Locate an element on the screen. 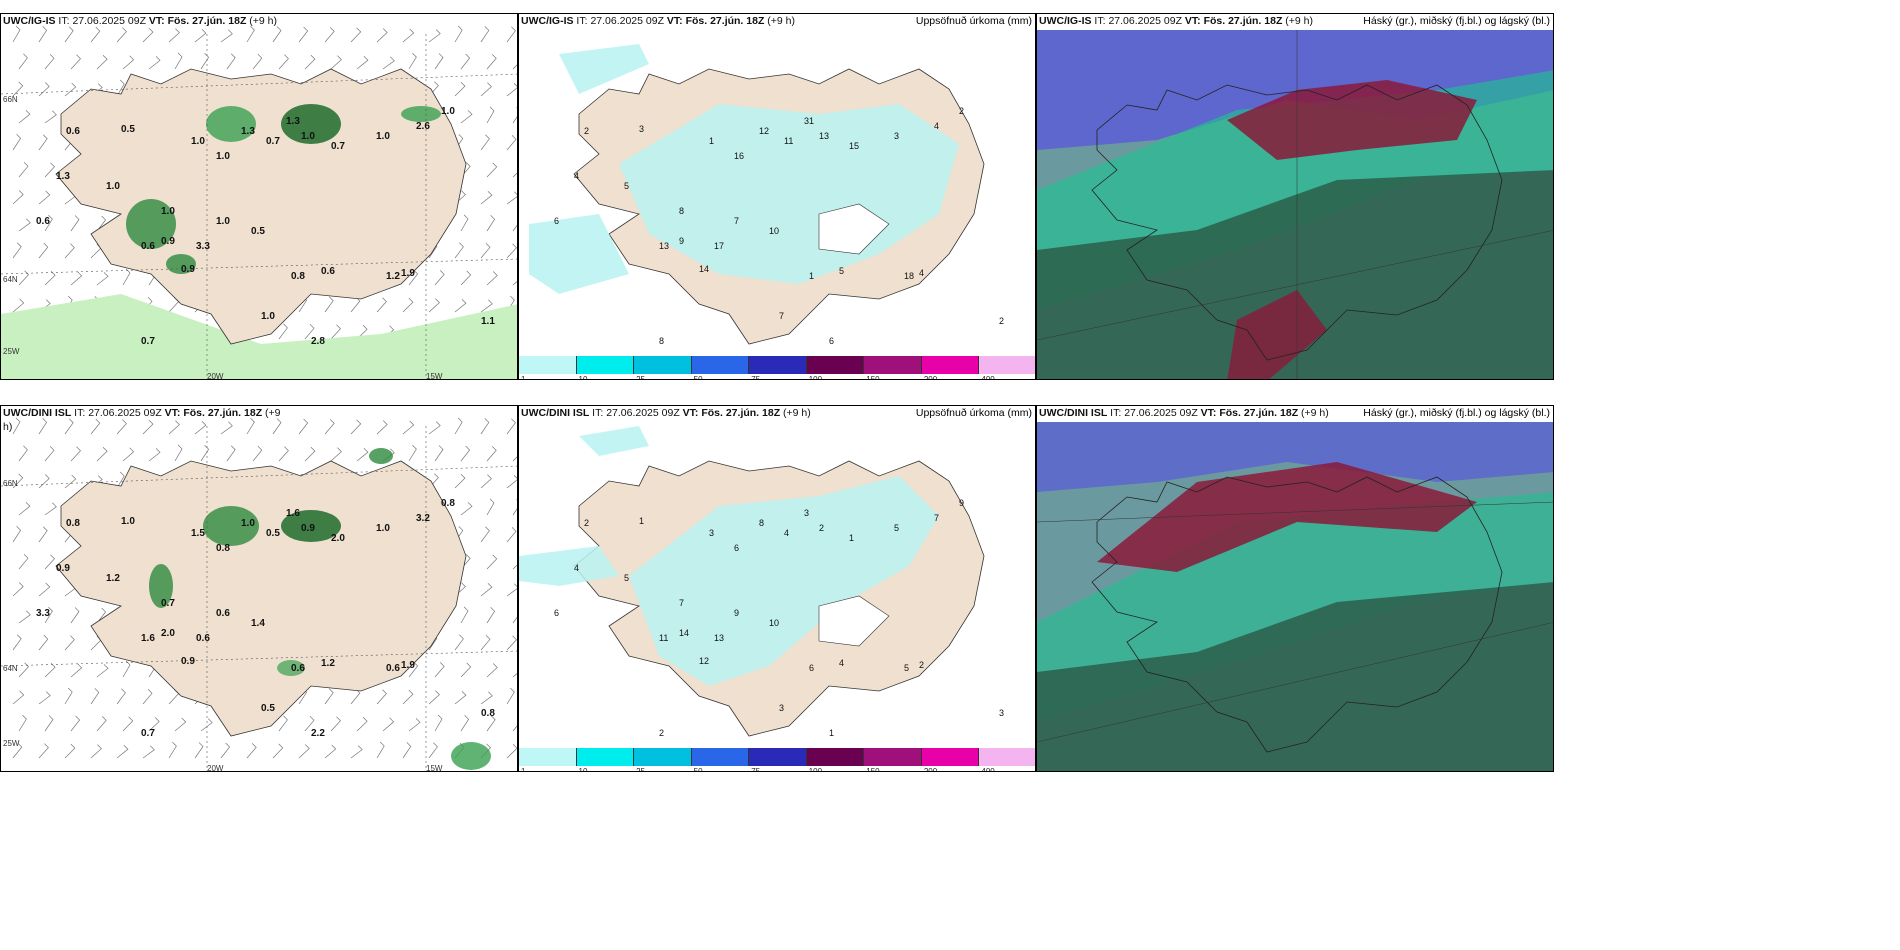 This screenshot has height=950, width=1900. colorbar-segment: 75 is located at coordinates (778, 367).